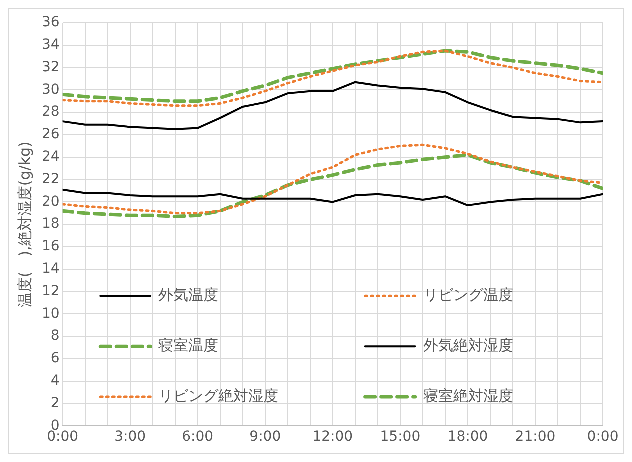 The height and width of the screenshot is (462, 632). Describe the element at coordinates (468, 437) in the screenshot. I see `x-tick-label: 18:00` at that location.